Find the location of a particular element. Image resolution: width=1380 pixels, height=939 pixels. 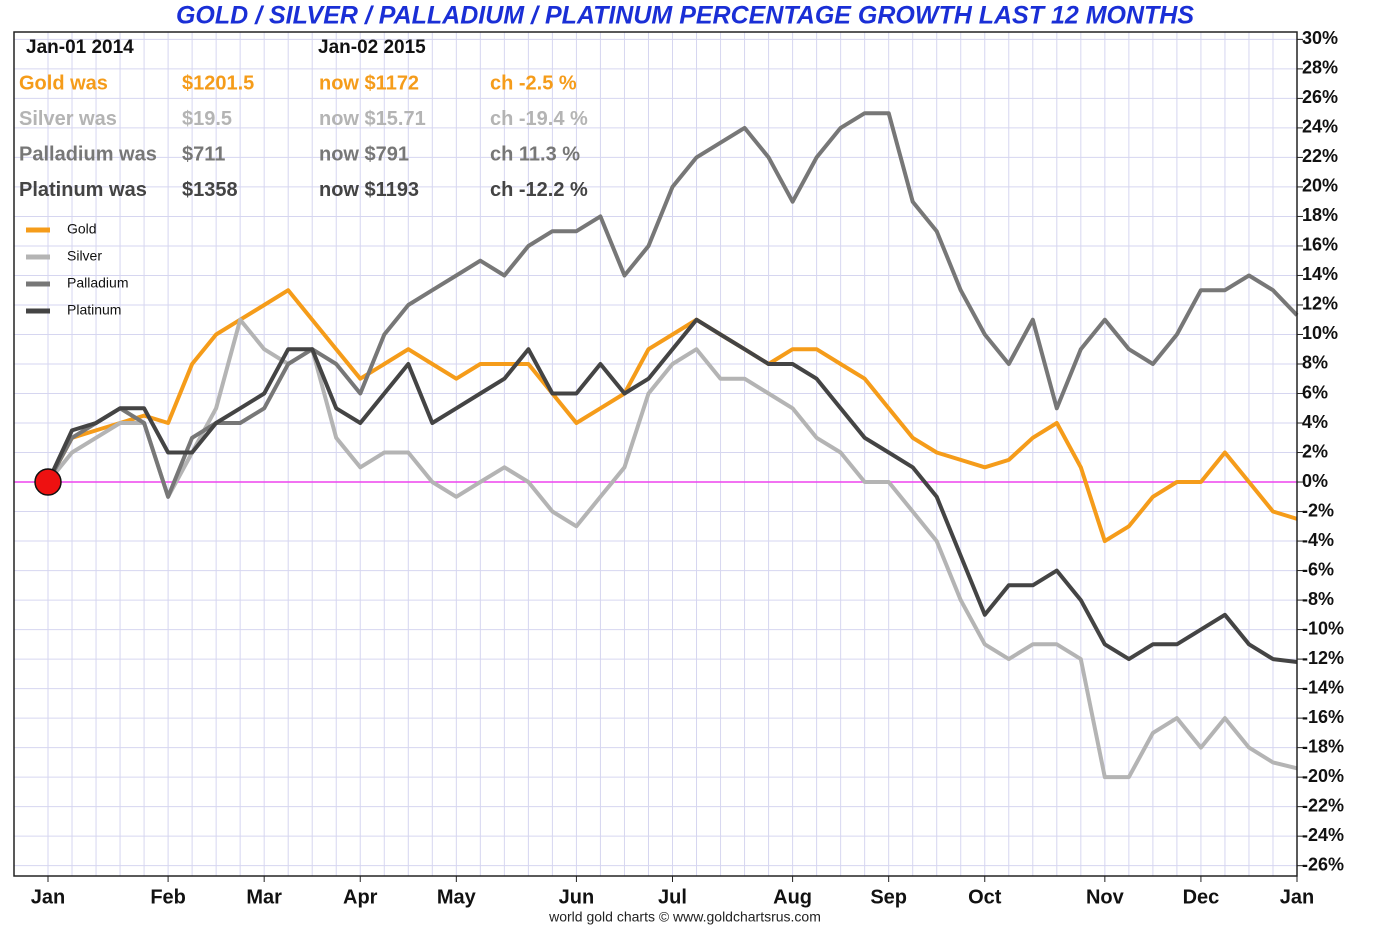

y-tick-label: 14% is located at coordinates (1320, 274).